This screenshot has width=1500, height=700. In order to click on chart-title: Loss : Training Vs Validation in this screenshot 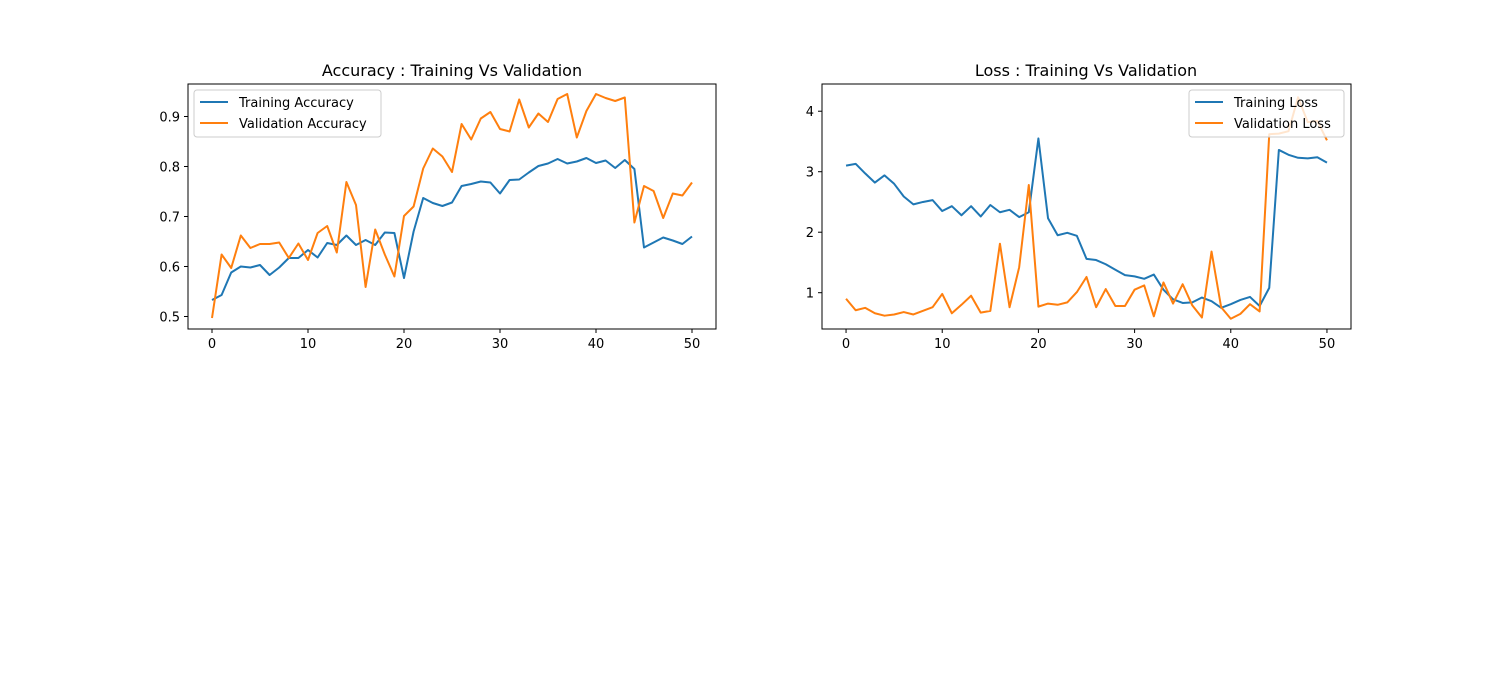, I will do `click(1086, 70)`.